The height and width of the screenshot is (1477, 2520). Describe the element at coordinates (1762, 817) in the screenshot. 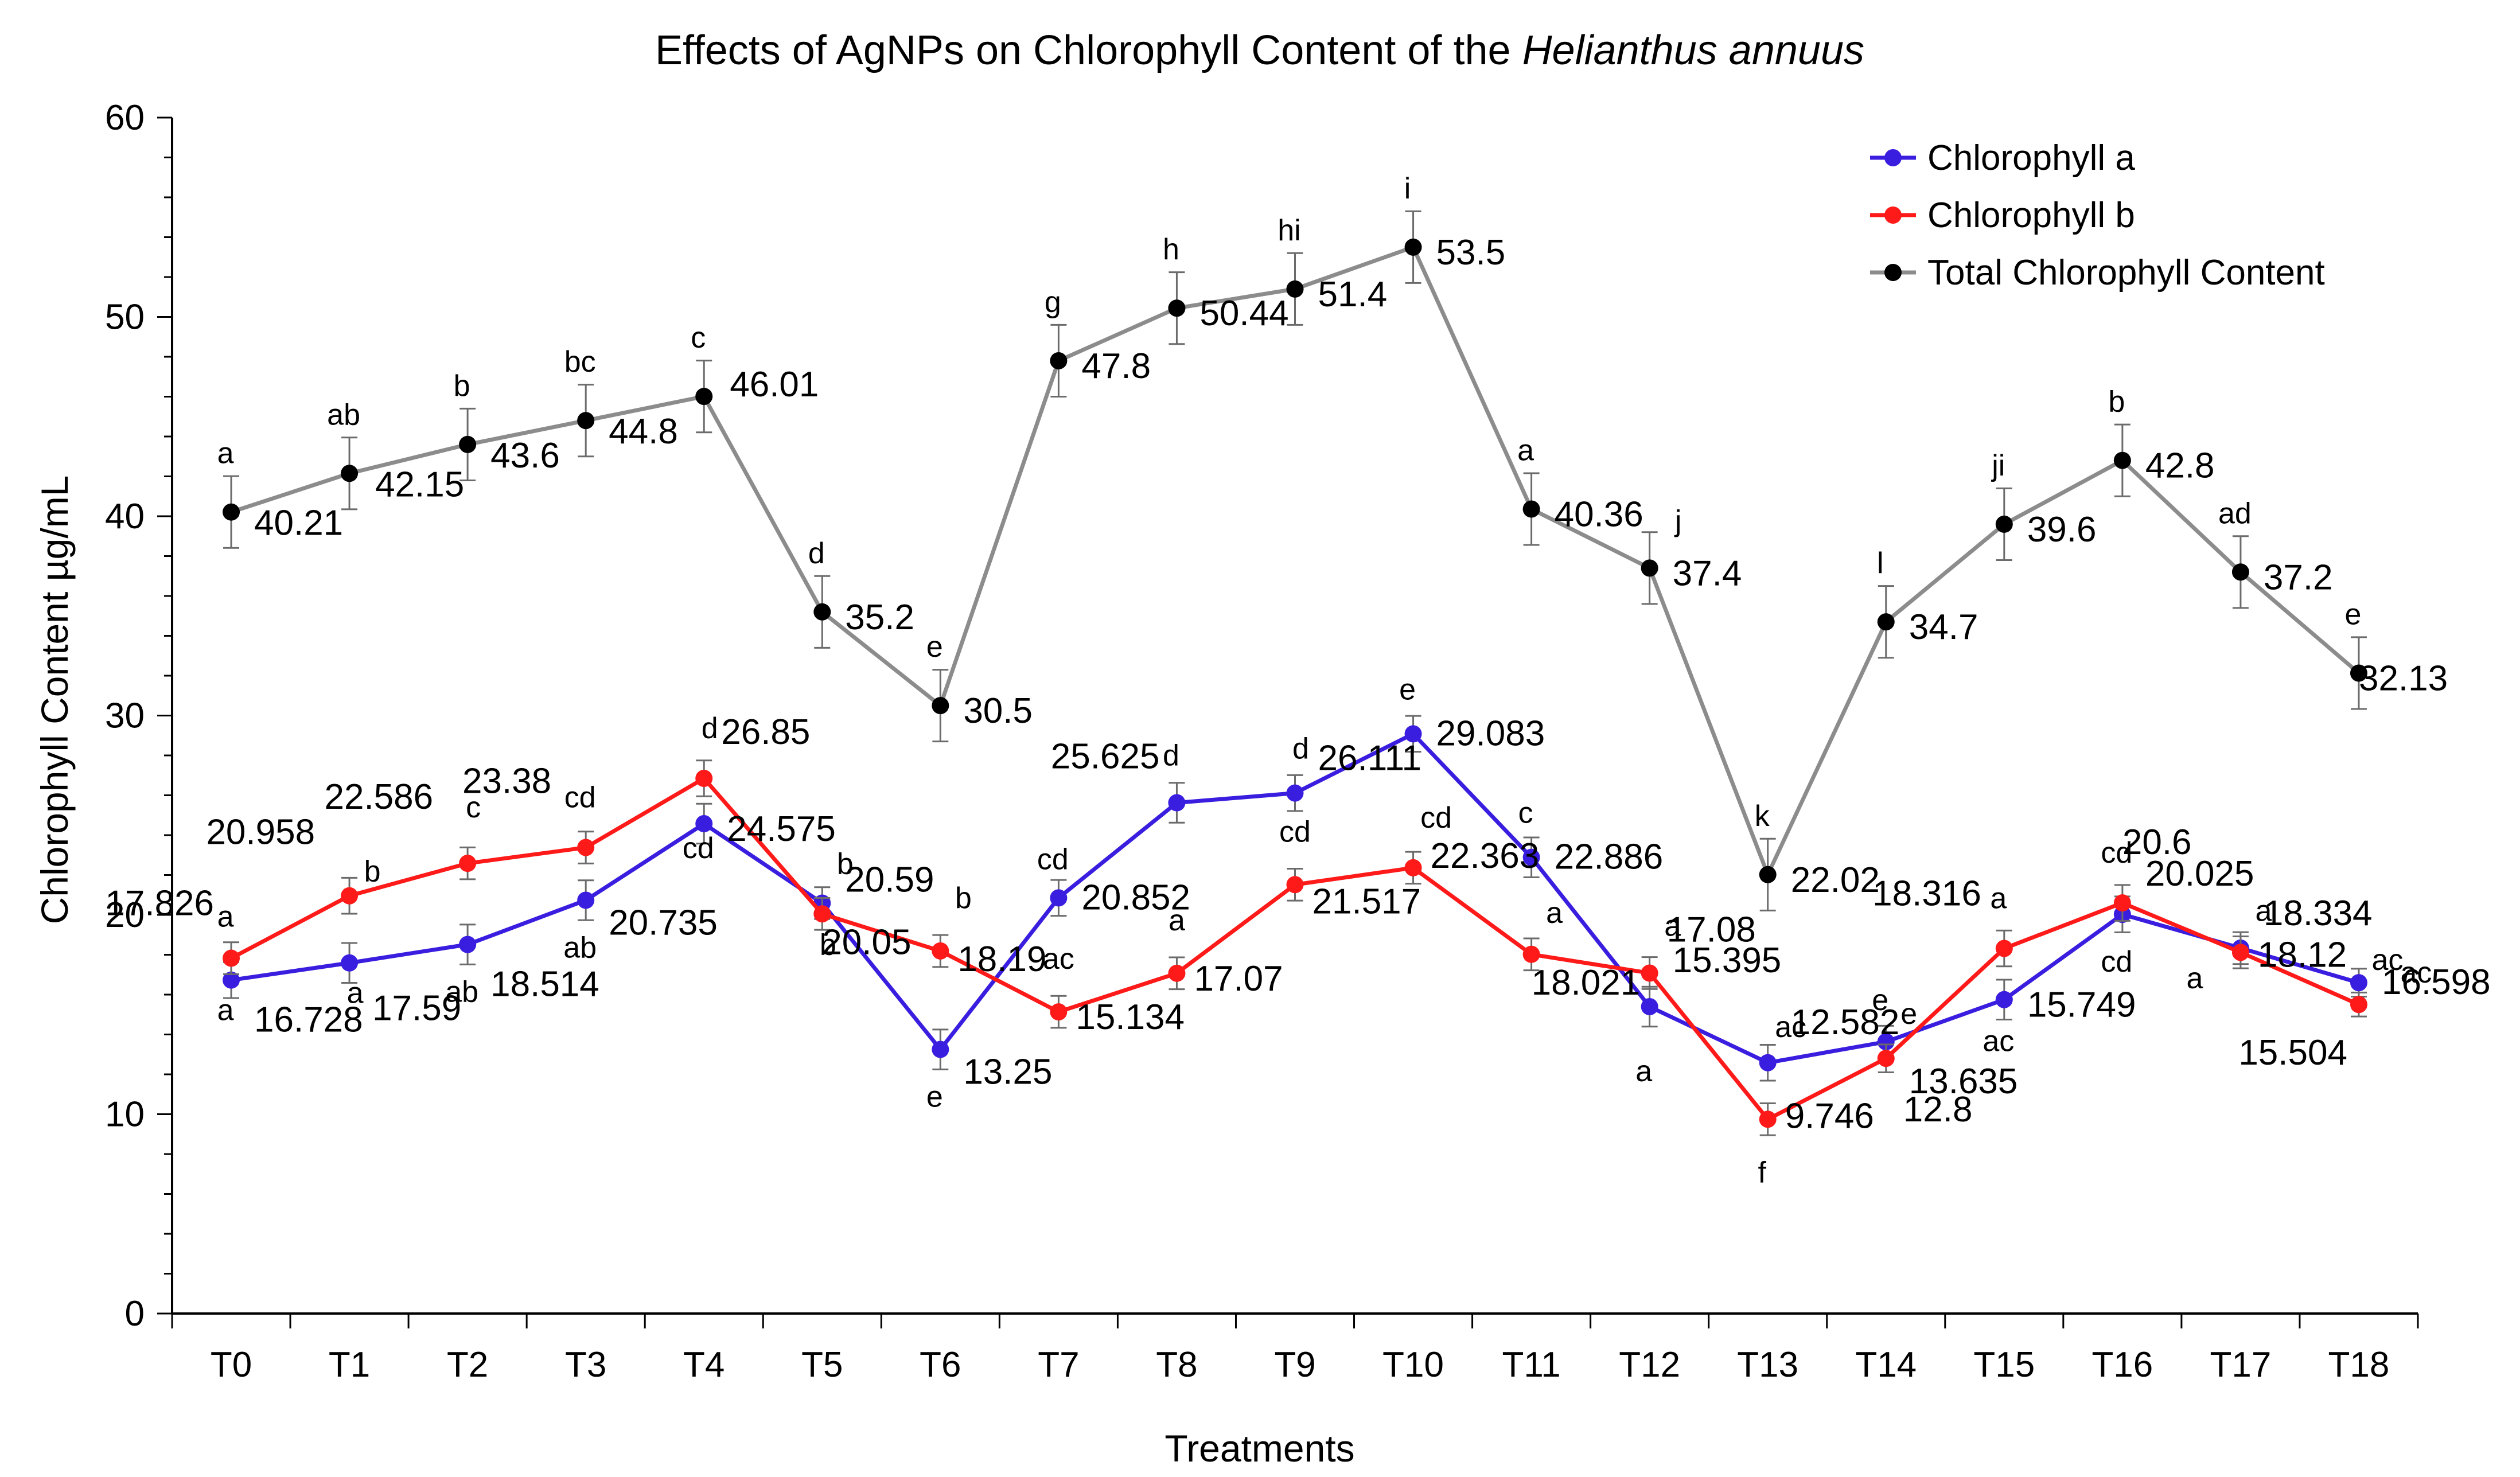

I see `significance-letter: k` at that location.